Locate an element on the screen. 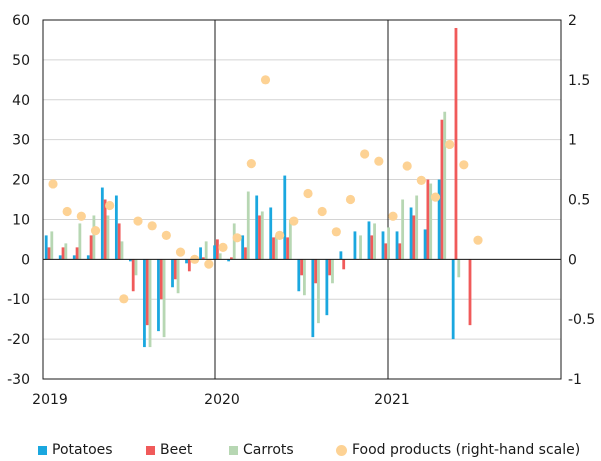  legend-swatch-potatoes is located at coordinates (42, 450).